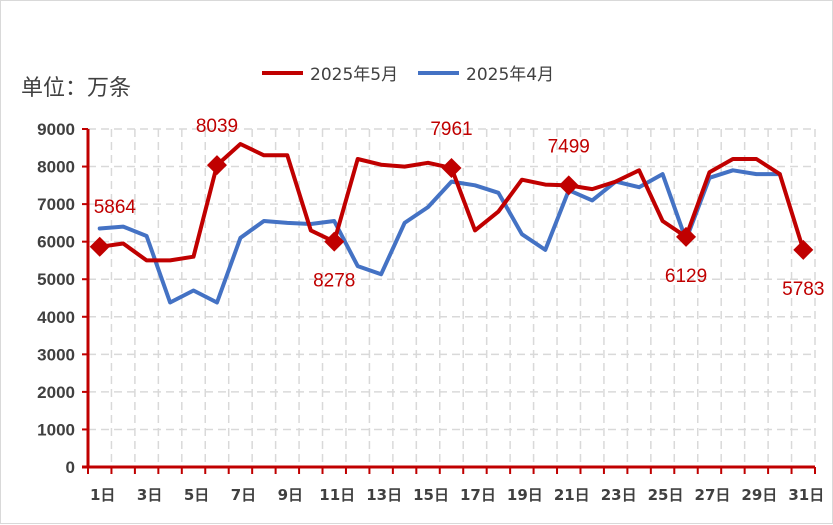 The image size is (833, 525). I want to click on y-tick-label: 6000, so click(56, 242).